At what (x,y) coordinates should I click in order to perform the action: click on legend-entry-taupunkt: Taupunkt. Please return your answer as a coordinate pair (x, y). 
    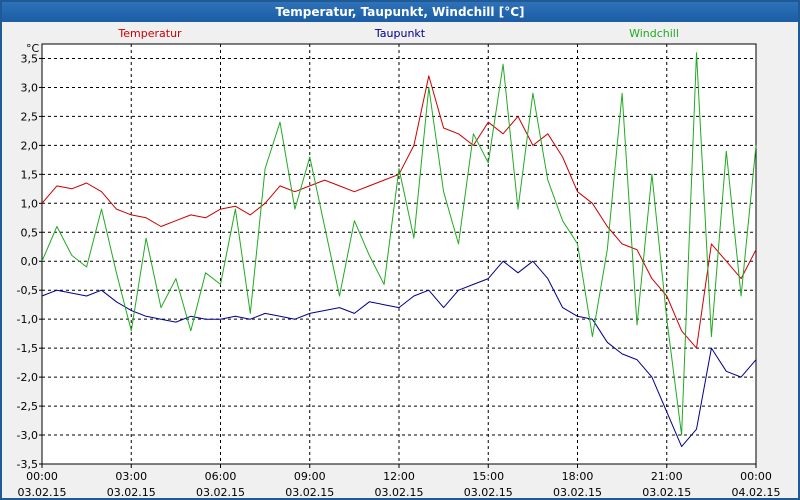
    Looking at the image, I should click on (400, 33).